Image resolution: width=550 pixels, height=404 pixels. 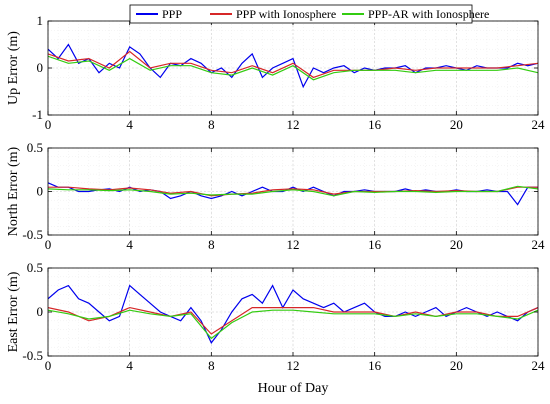 I want to click on series-line-ppp, so click(x=293, y=194).